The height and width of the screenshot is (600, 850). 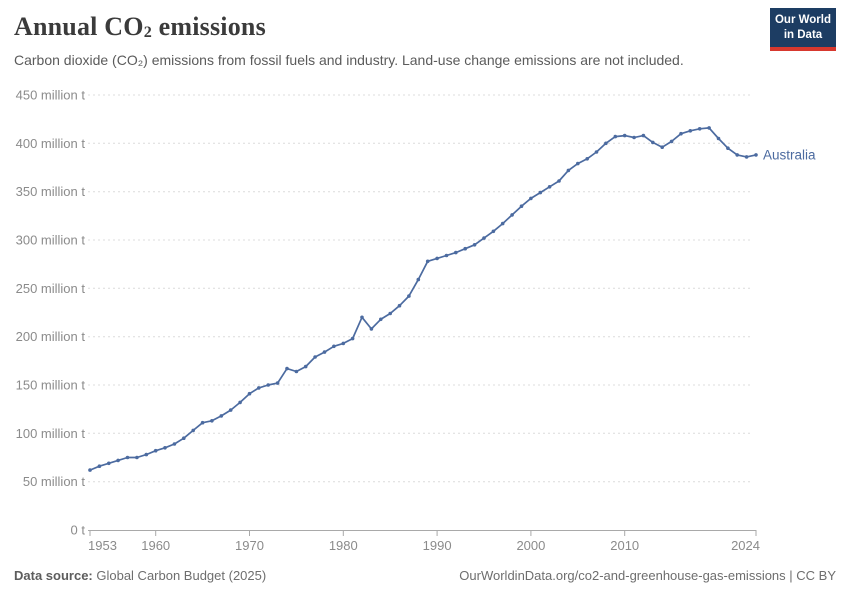 What do you see at coordinates (155, 545) in the screenshot?
I see `x-axis-label: 1960` at bounding box center [155, 545].